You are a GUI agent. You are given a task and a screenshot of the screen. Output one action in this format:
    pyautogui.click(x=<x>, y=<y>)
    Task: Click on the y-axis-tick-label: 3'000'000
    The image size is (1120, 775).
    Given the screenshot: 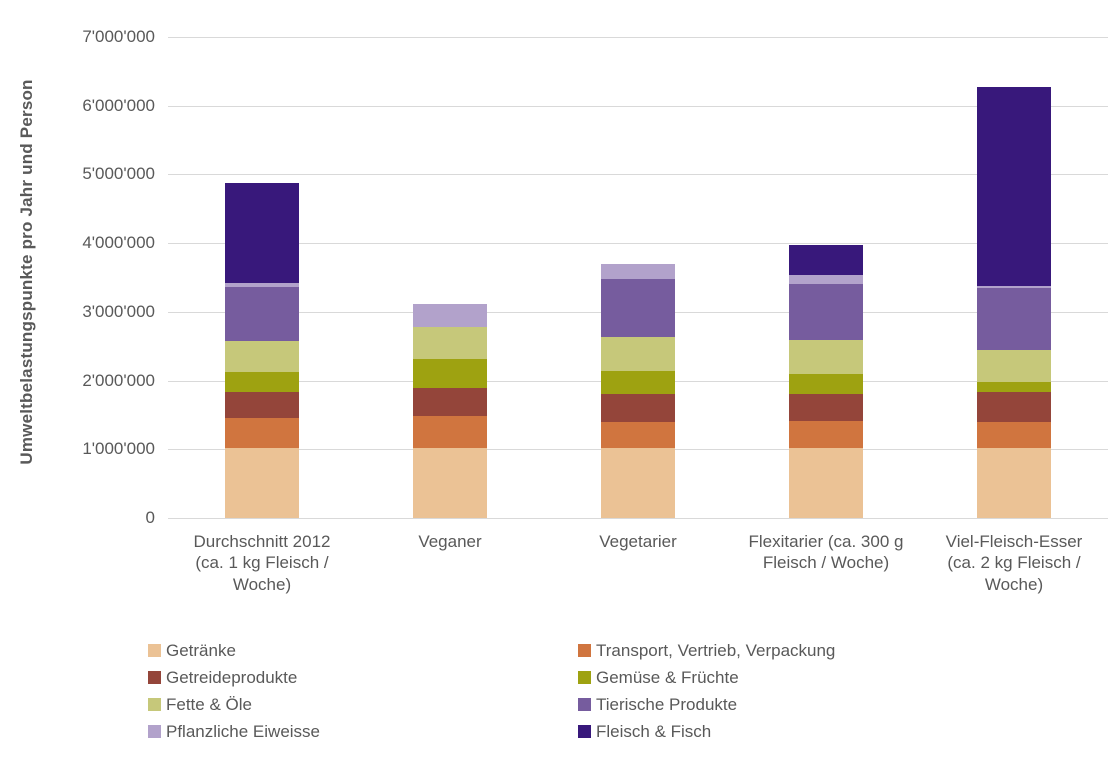 What is the action you would take?
    pyautogui.click(x=118, y=311)
    